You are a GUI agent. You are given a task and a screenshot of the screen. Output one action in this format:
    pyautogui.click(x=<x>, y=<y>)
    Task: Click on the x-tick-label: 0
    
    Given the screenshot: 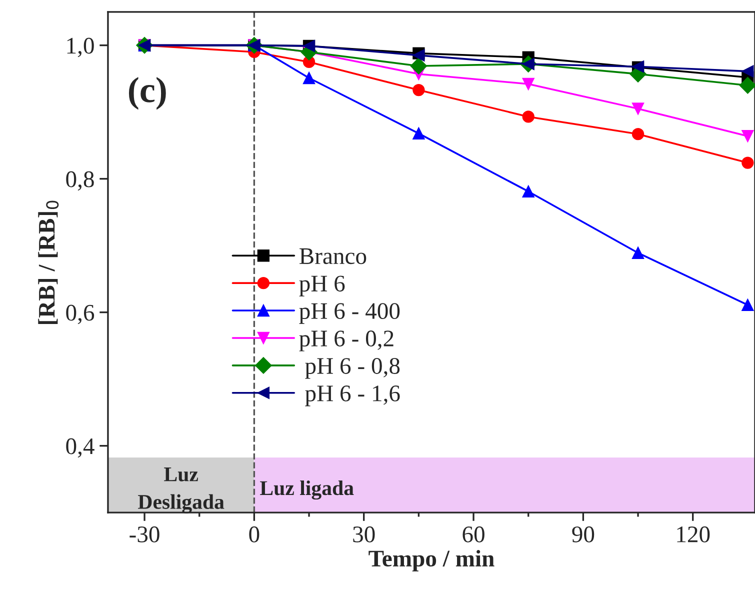 What is the action you would take?
    pyautogui.click(x=254, y=534)
    